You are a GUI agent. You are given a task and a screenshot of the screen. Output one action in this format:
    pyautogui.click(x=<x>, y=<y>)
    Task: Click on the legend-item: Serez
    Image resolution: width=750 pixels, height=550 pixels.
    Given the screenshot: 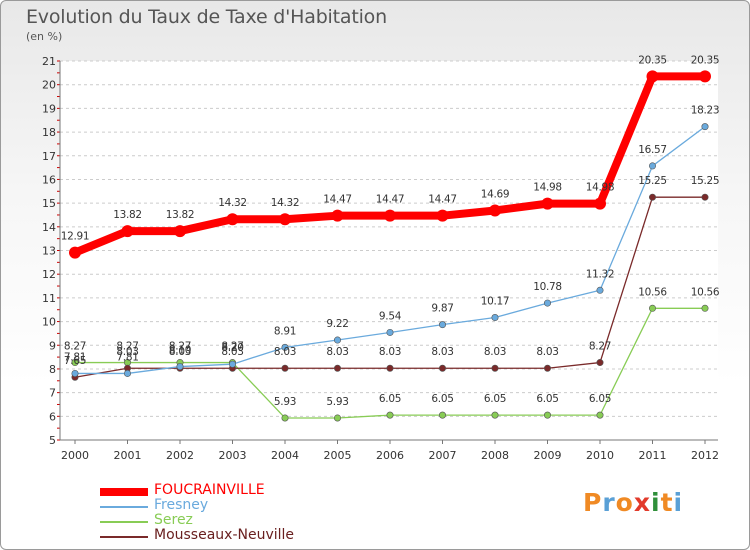 What is the action you would take?
    pyautogui.click(x=230, y=521)
    